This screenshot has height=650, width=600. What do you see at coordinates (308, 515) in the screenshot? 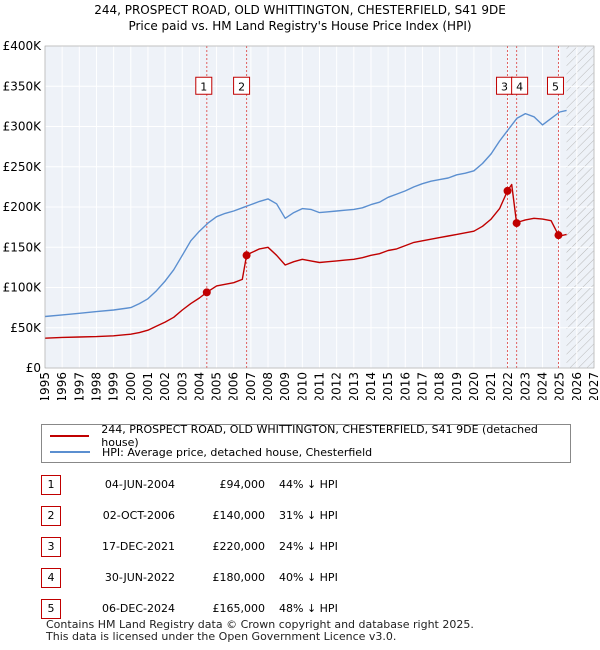
I see `sale-hpi-diff: 31% ↓ HPI` at bounding box center [308, 515].